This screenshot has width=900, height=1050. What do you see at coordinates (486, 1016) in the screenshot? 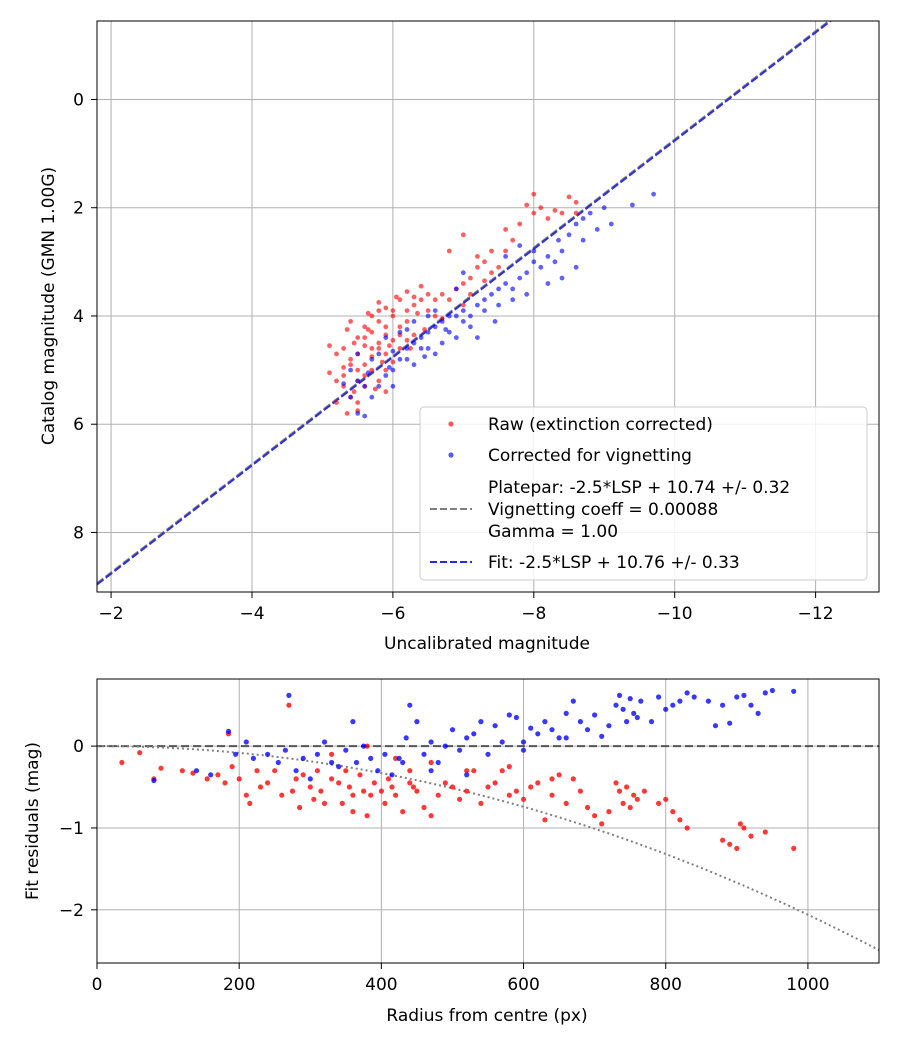
I see `bottom-x-axis-label: Radius from centre (px)` at bounding box center [486, 1016].